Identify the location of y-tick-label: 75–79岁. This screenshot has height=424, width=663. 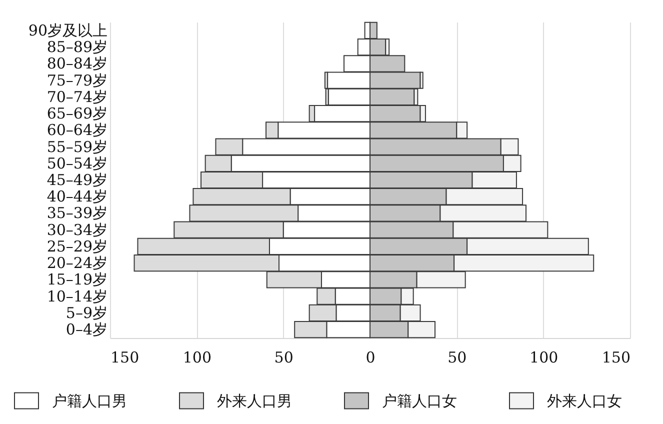
(77, 80).